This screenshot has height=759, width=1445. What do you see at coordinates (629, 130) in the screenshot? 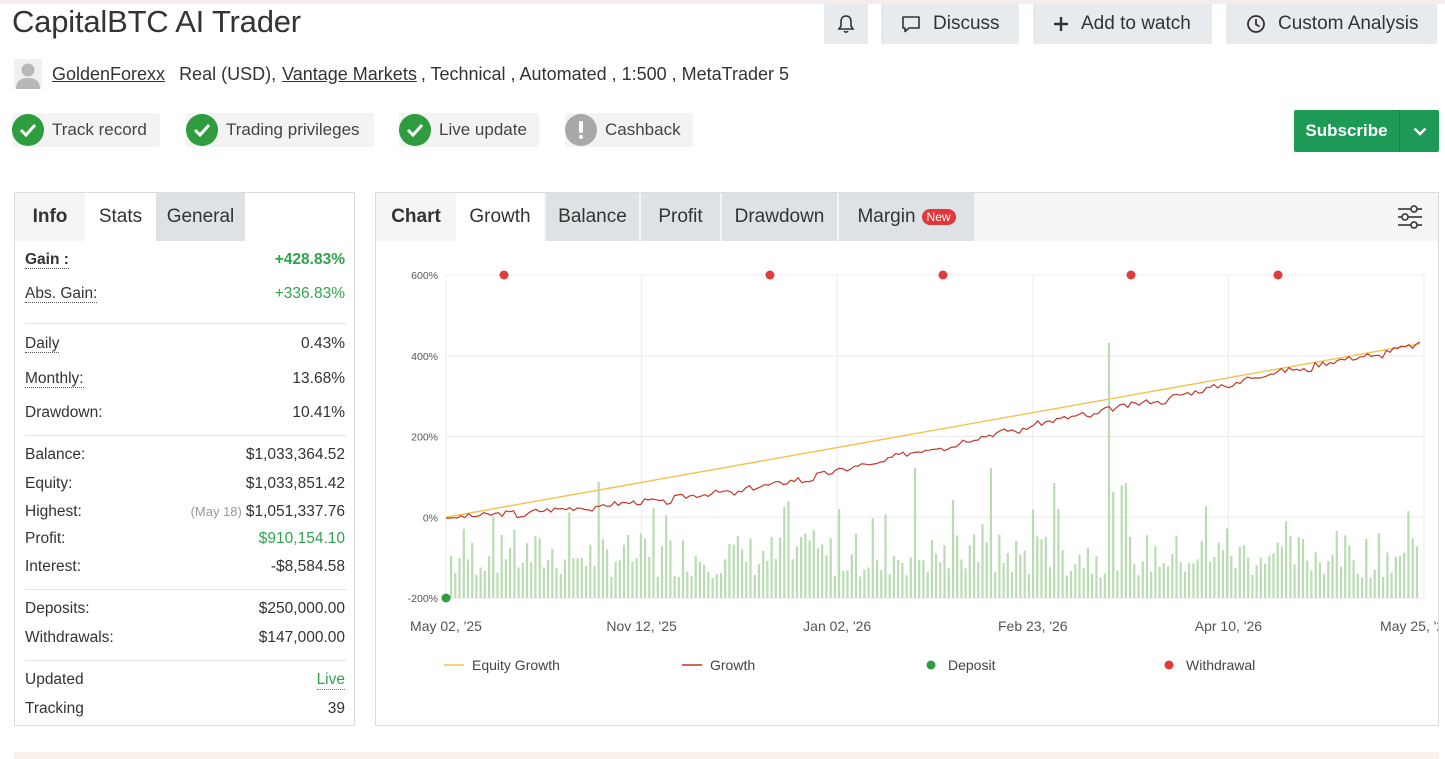
I see `badge-cashback: Cashback` at bounding box center [629, 130].